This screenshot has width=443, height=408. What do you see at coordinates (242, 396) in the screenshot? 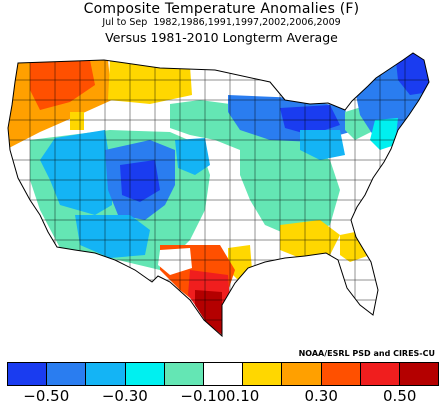
I see `legend-tick-label: 0.10` at bounding box center [242, 396].